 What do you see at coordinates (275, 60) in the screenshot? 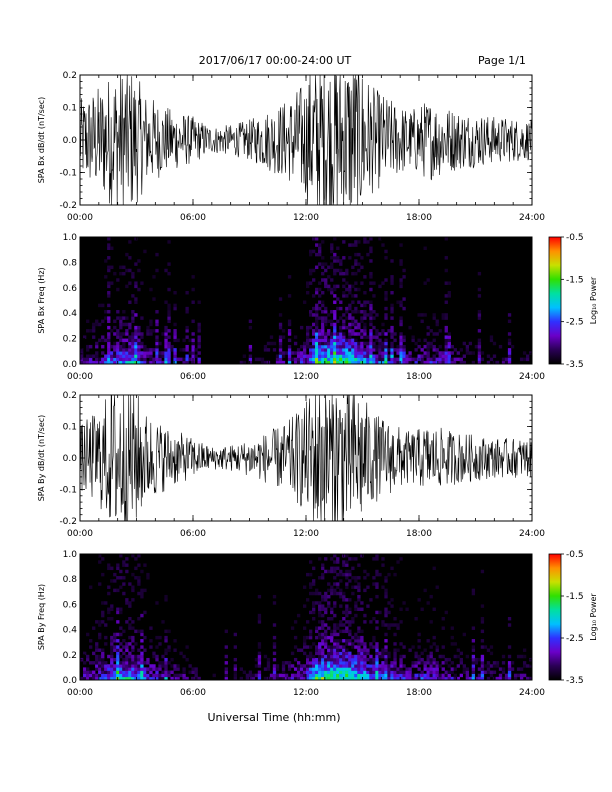
I see `figure-title: 2017/06/17 00:00-24:00 UT` at bounding box center [275, 60].